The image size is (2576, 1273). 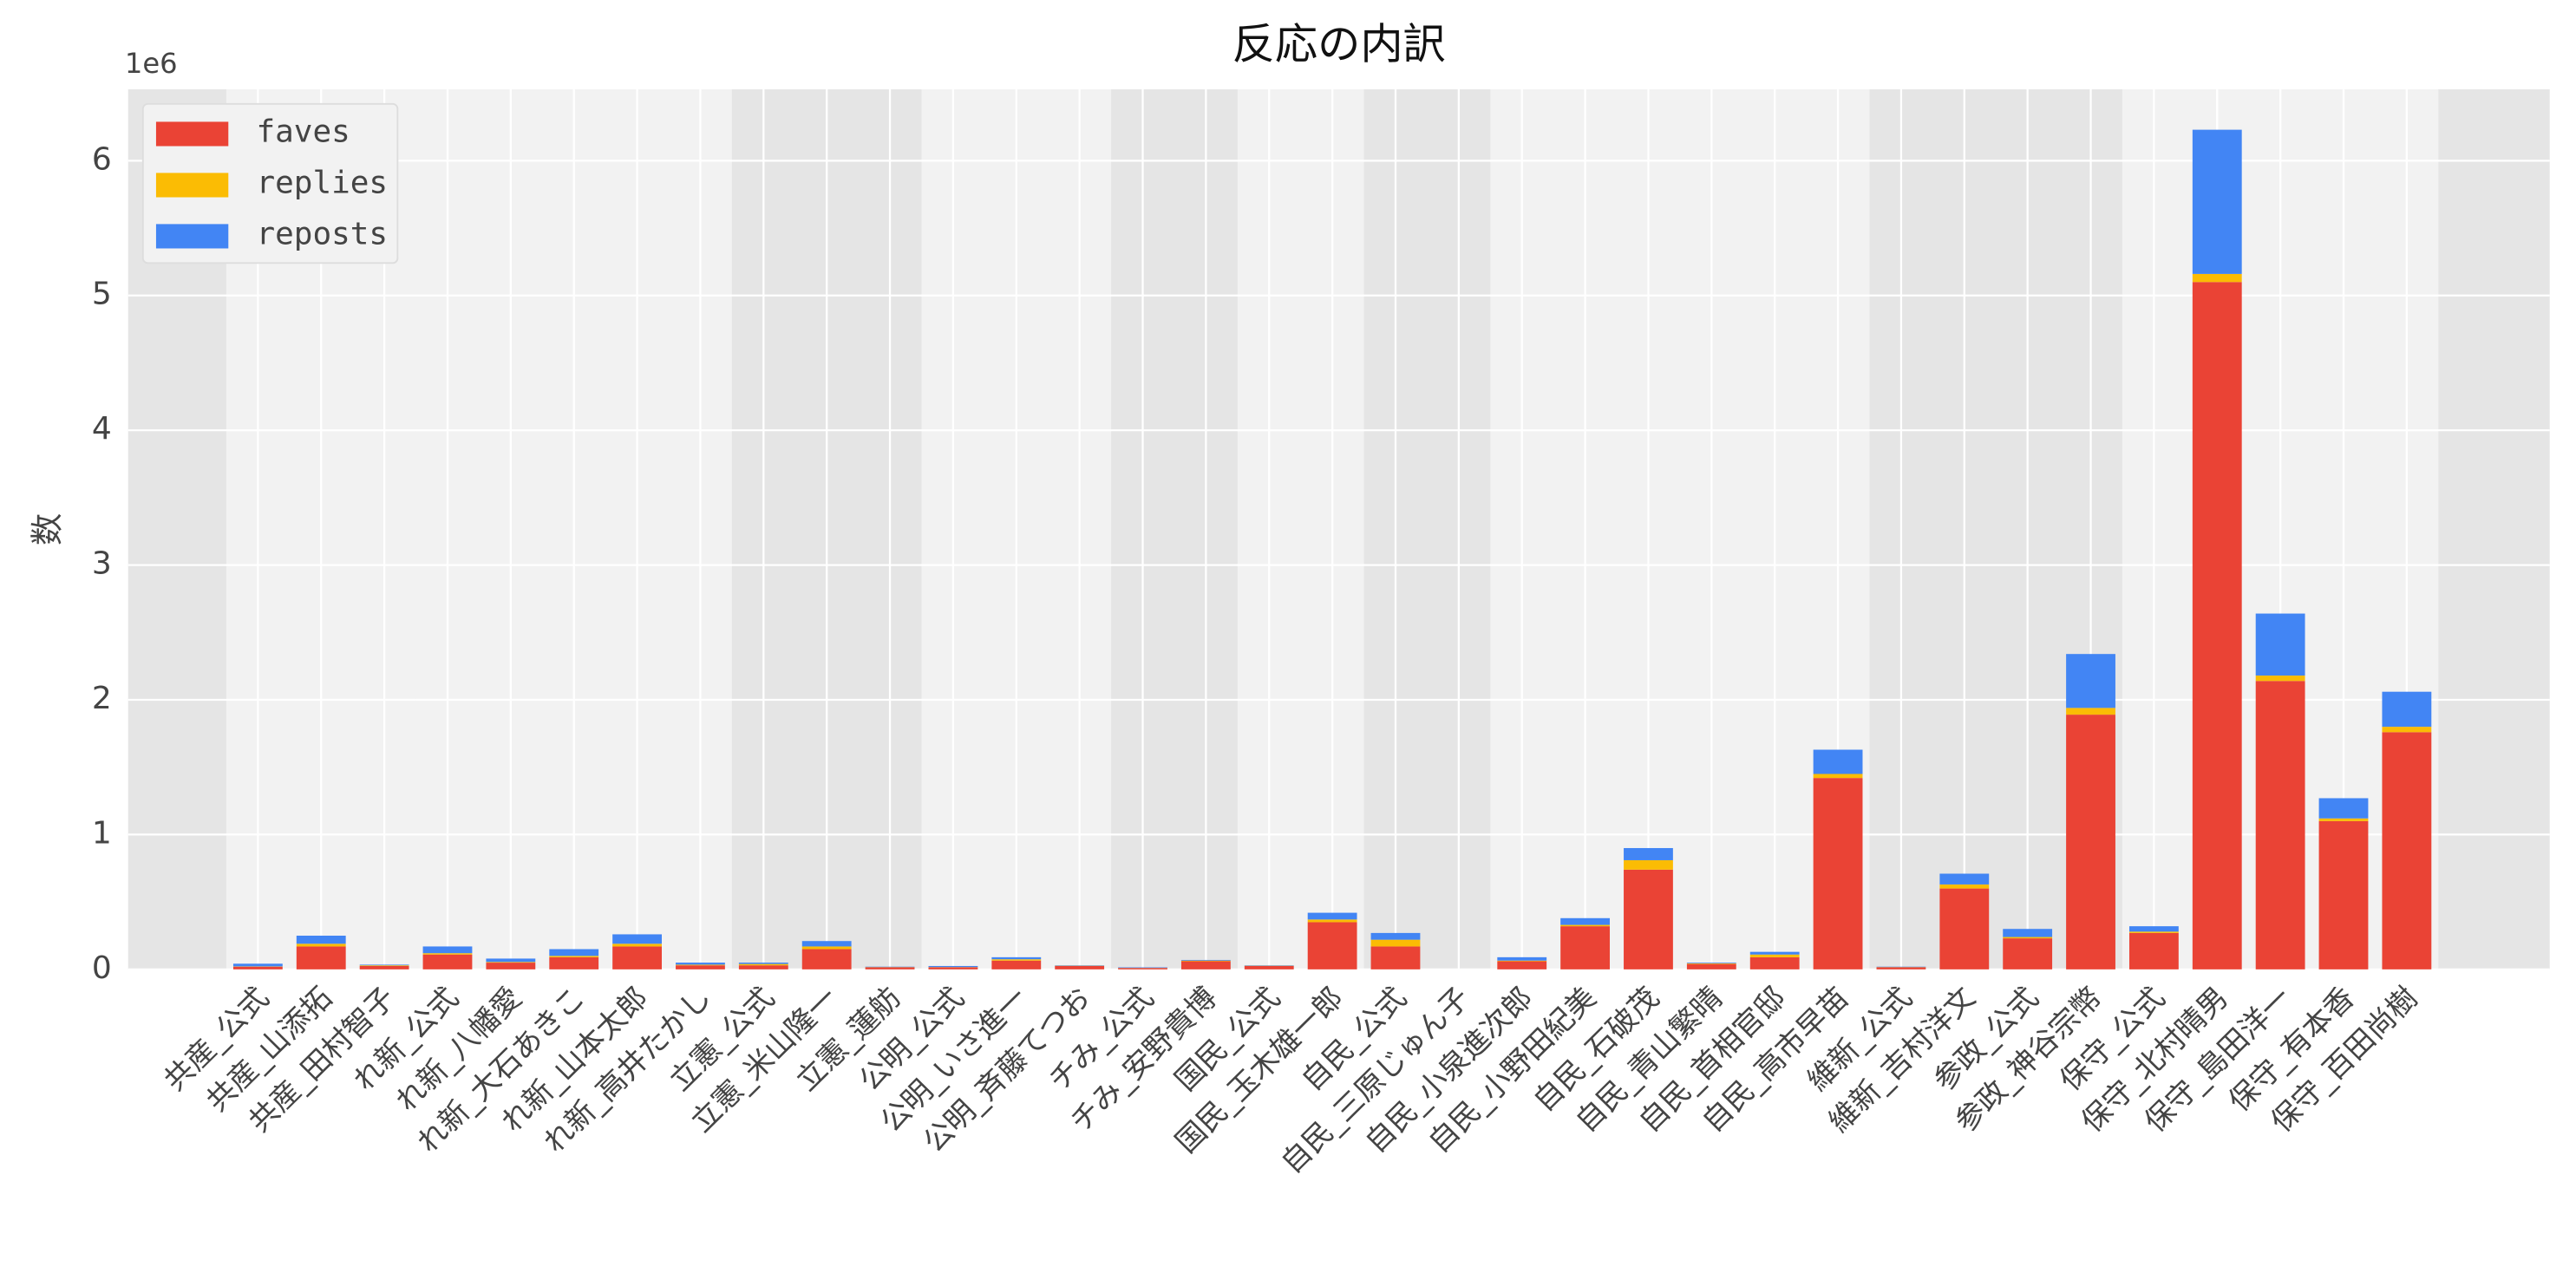 I want to click on y-offset-label: 1e6, so click(x=151, y=63).